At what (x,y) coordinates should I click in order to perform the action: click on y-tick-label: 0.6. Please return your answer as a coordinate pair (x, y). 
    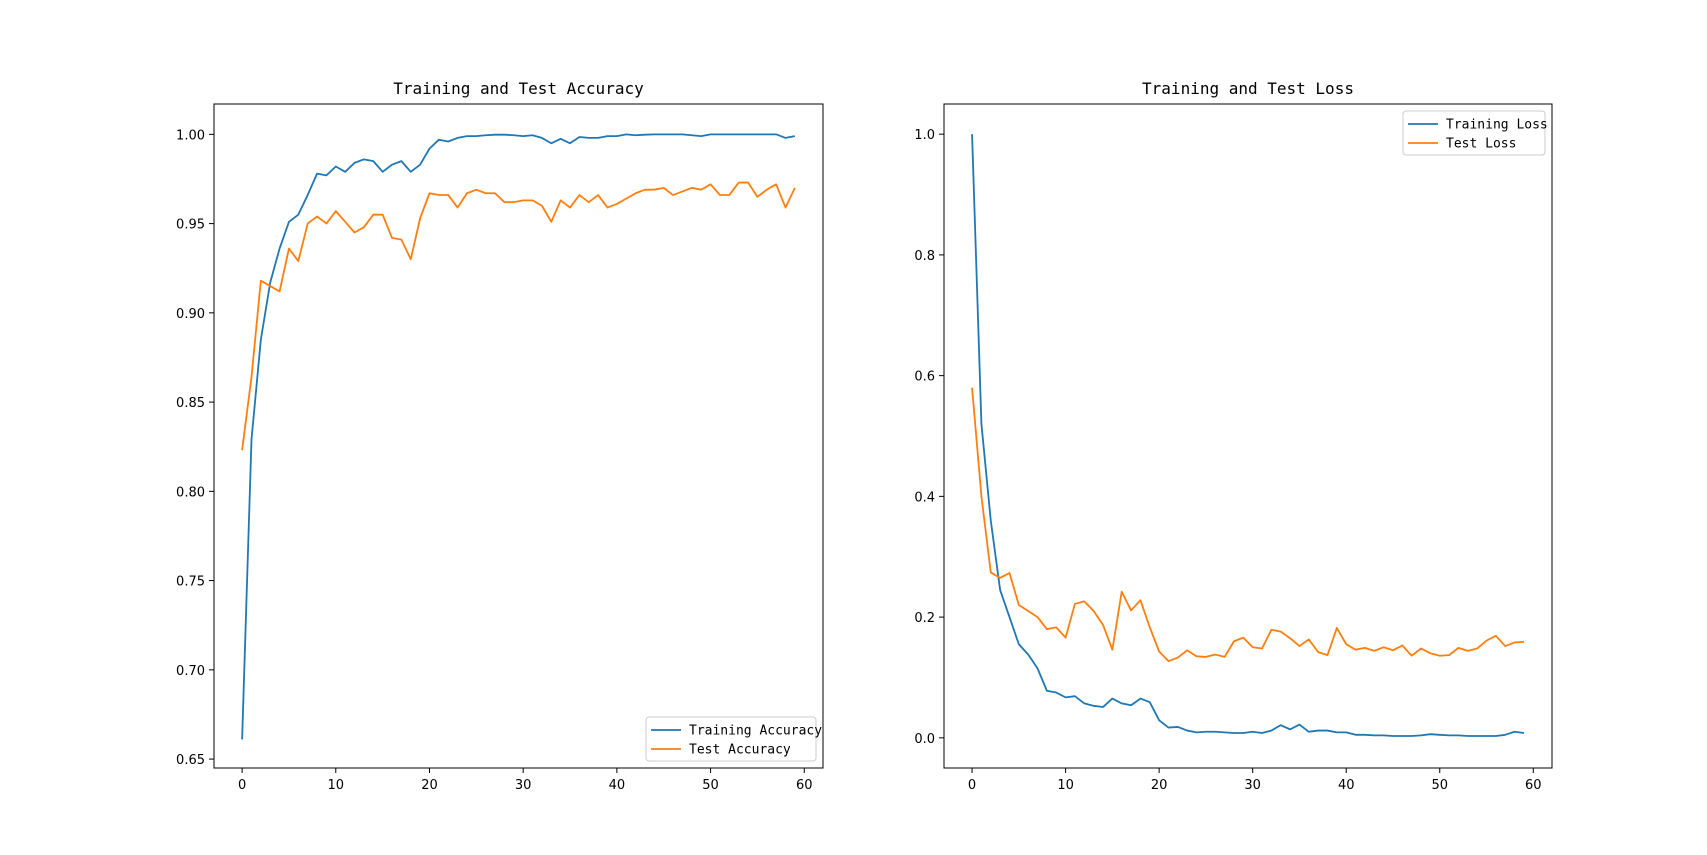
    Looking at the image, I should click on (924, 377).